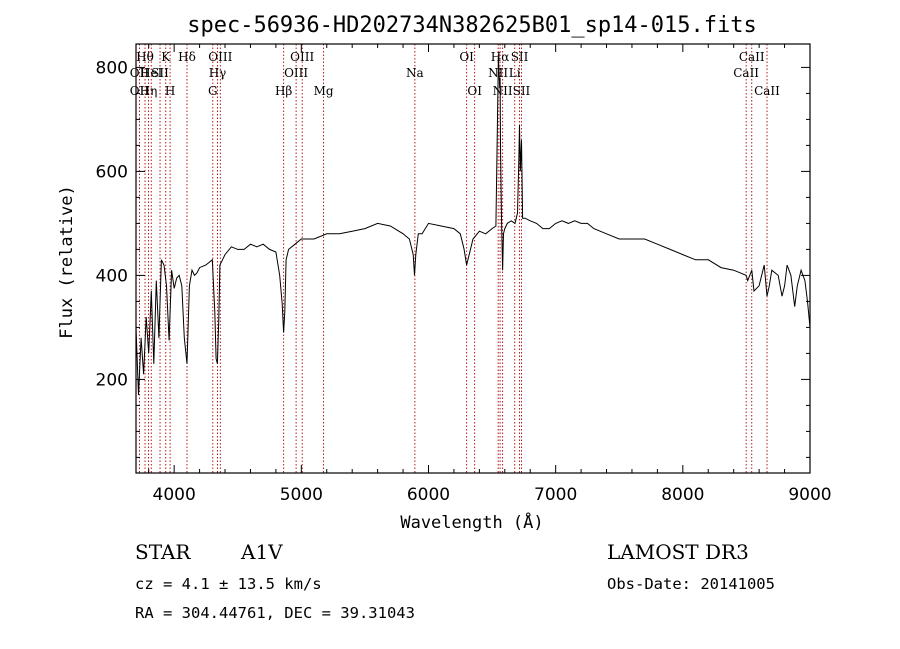 This screenshot has width=900, height=649. I want to click on reference-label: Mg, so click(324, 91).